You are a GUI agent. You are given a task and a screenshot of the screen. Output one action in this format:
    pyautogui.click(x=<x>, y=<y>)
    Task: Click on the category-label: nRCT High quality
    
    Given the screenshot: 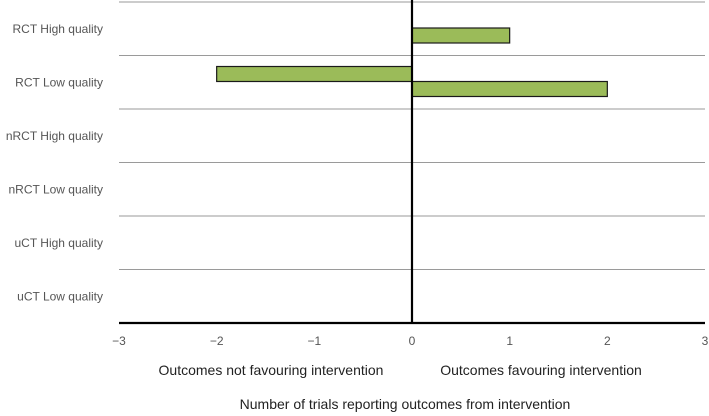 What is the action you would take?
    pyautogui.click(x=54, y=136)
    